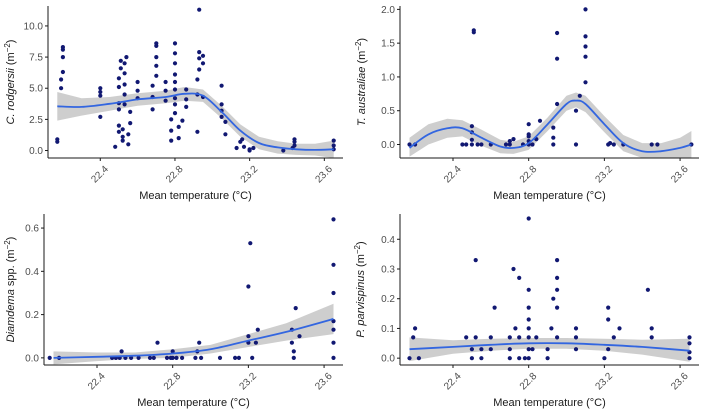  Describe the element at coordinates (175, 175) in the screenshot. I see `x-tick-label: 22.8` at that location.